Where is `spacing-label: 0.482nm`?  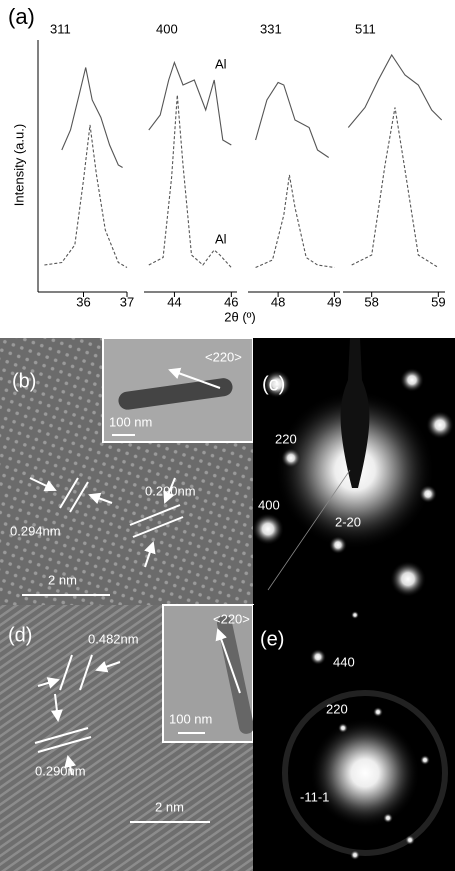
spacing-label: 0.482nm is located at coordinates (113, 638).